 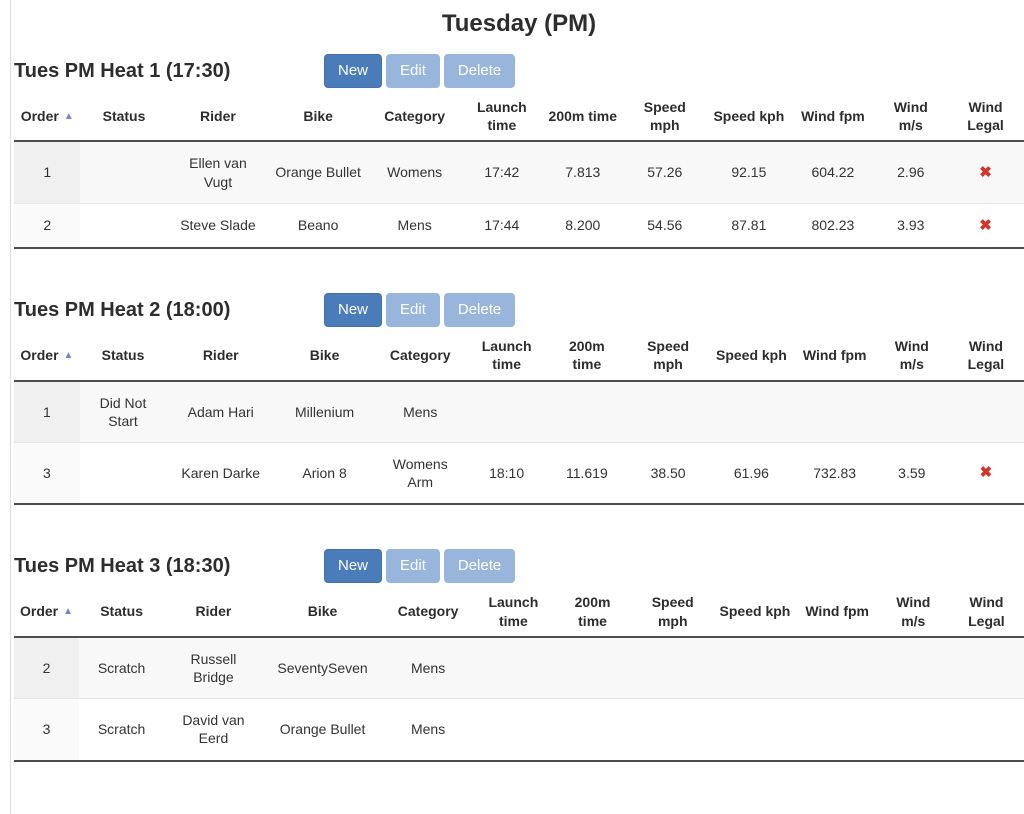 What do you see at coordinates (519, 729) in the screenshot?
I see `table-row: 3 Scratch David van Eerd Orange Bullet Mens` at bounding box center [519, 729].